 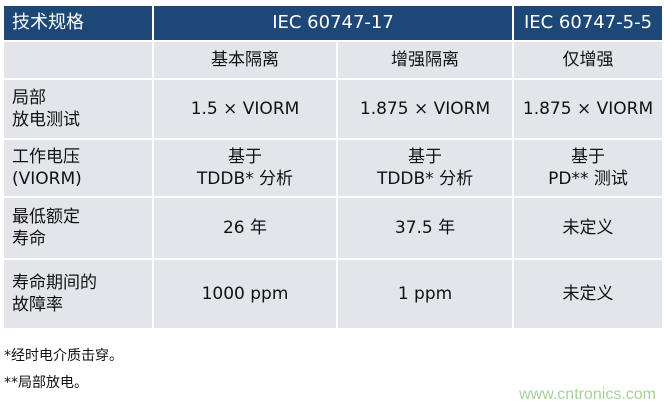 What do you see at coordinates (46, 217) in the screenshot?
I see `row-label-line: 最低额定` at bounding box center [46, 217].